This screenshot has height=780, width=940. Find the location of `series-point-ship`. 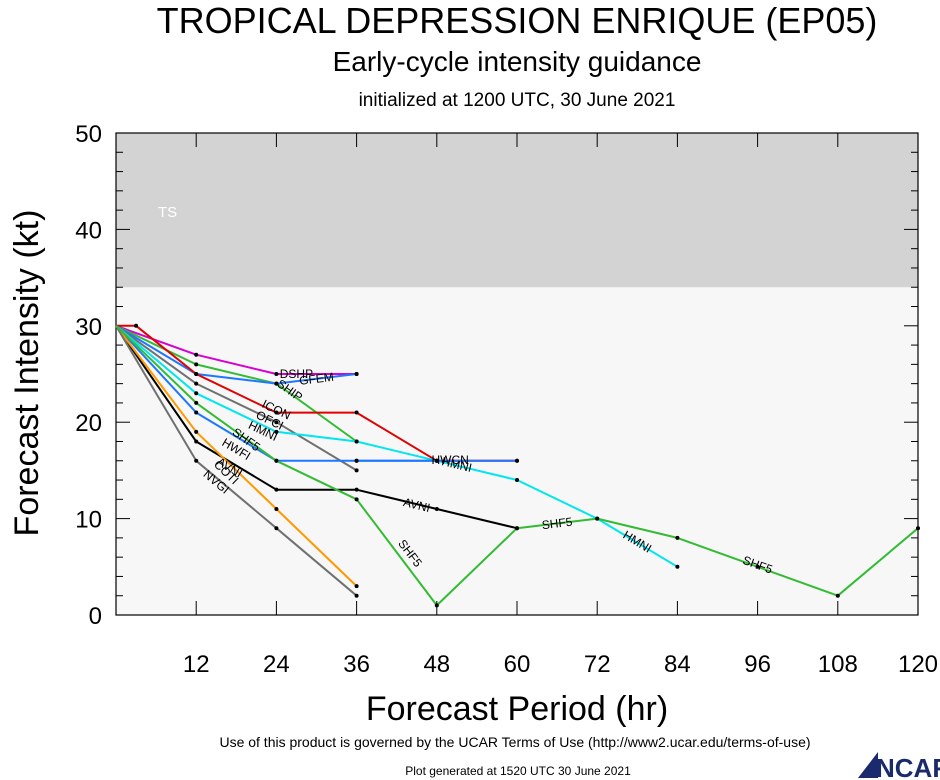

series-point-ship is located at coordinates (196, 364).